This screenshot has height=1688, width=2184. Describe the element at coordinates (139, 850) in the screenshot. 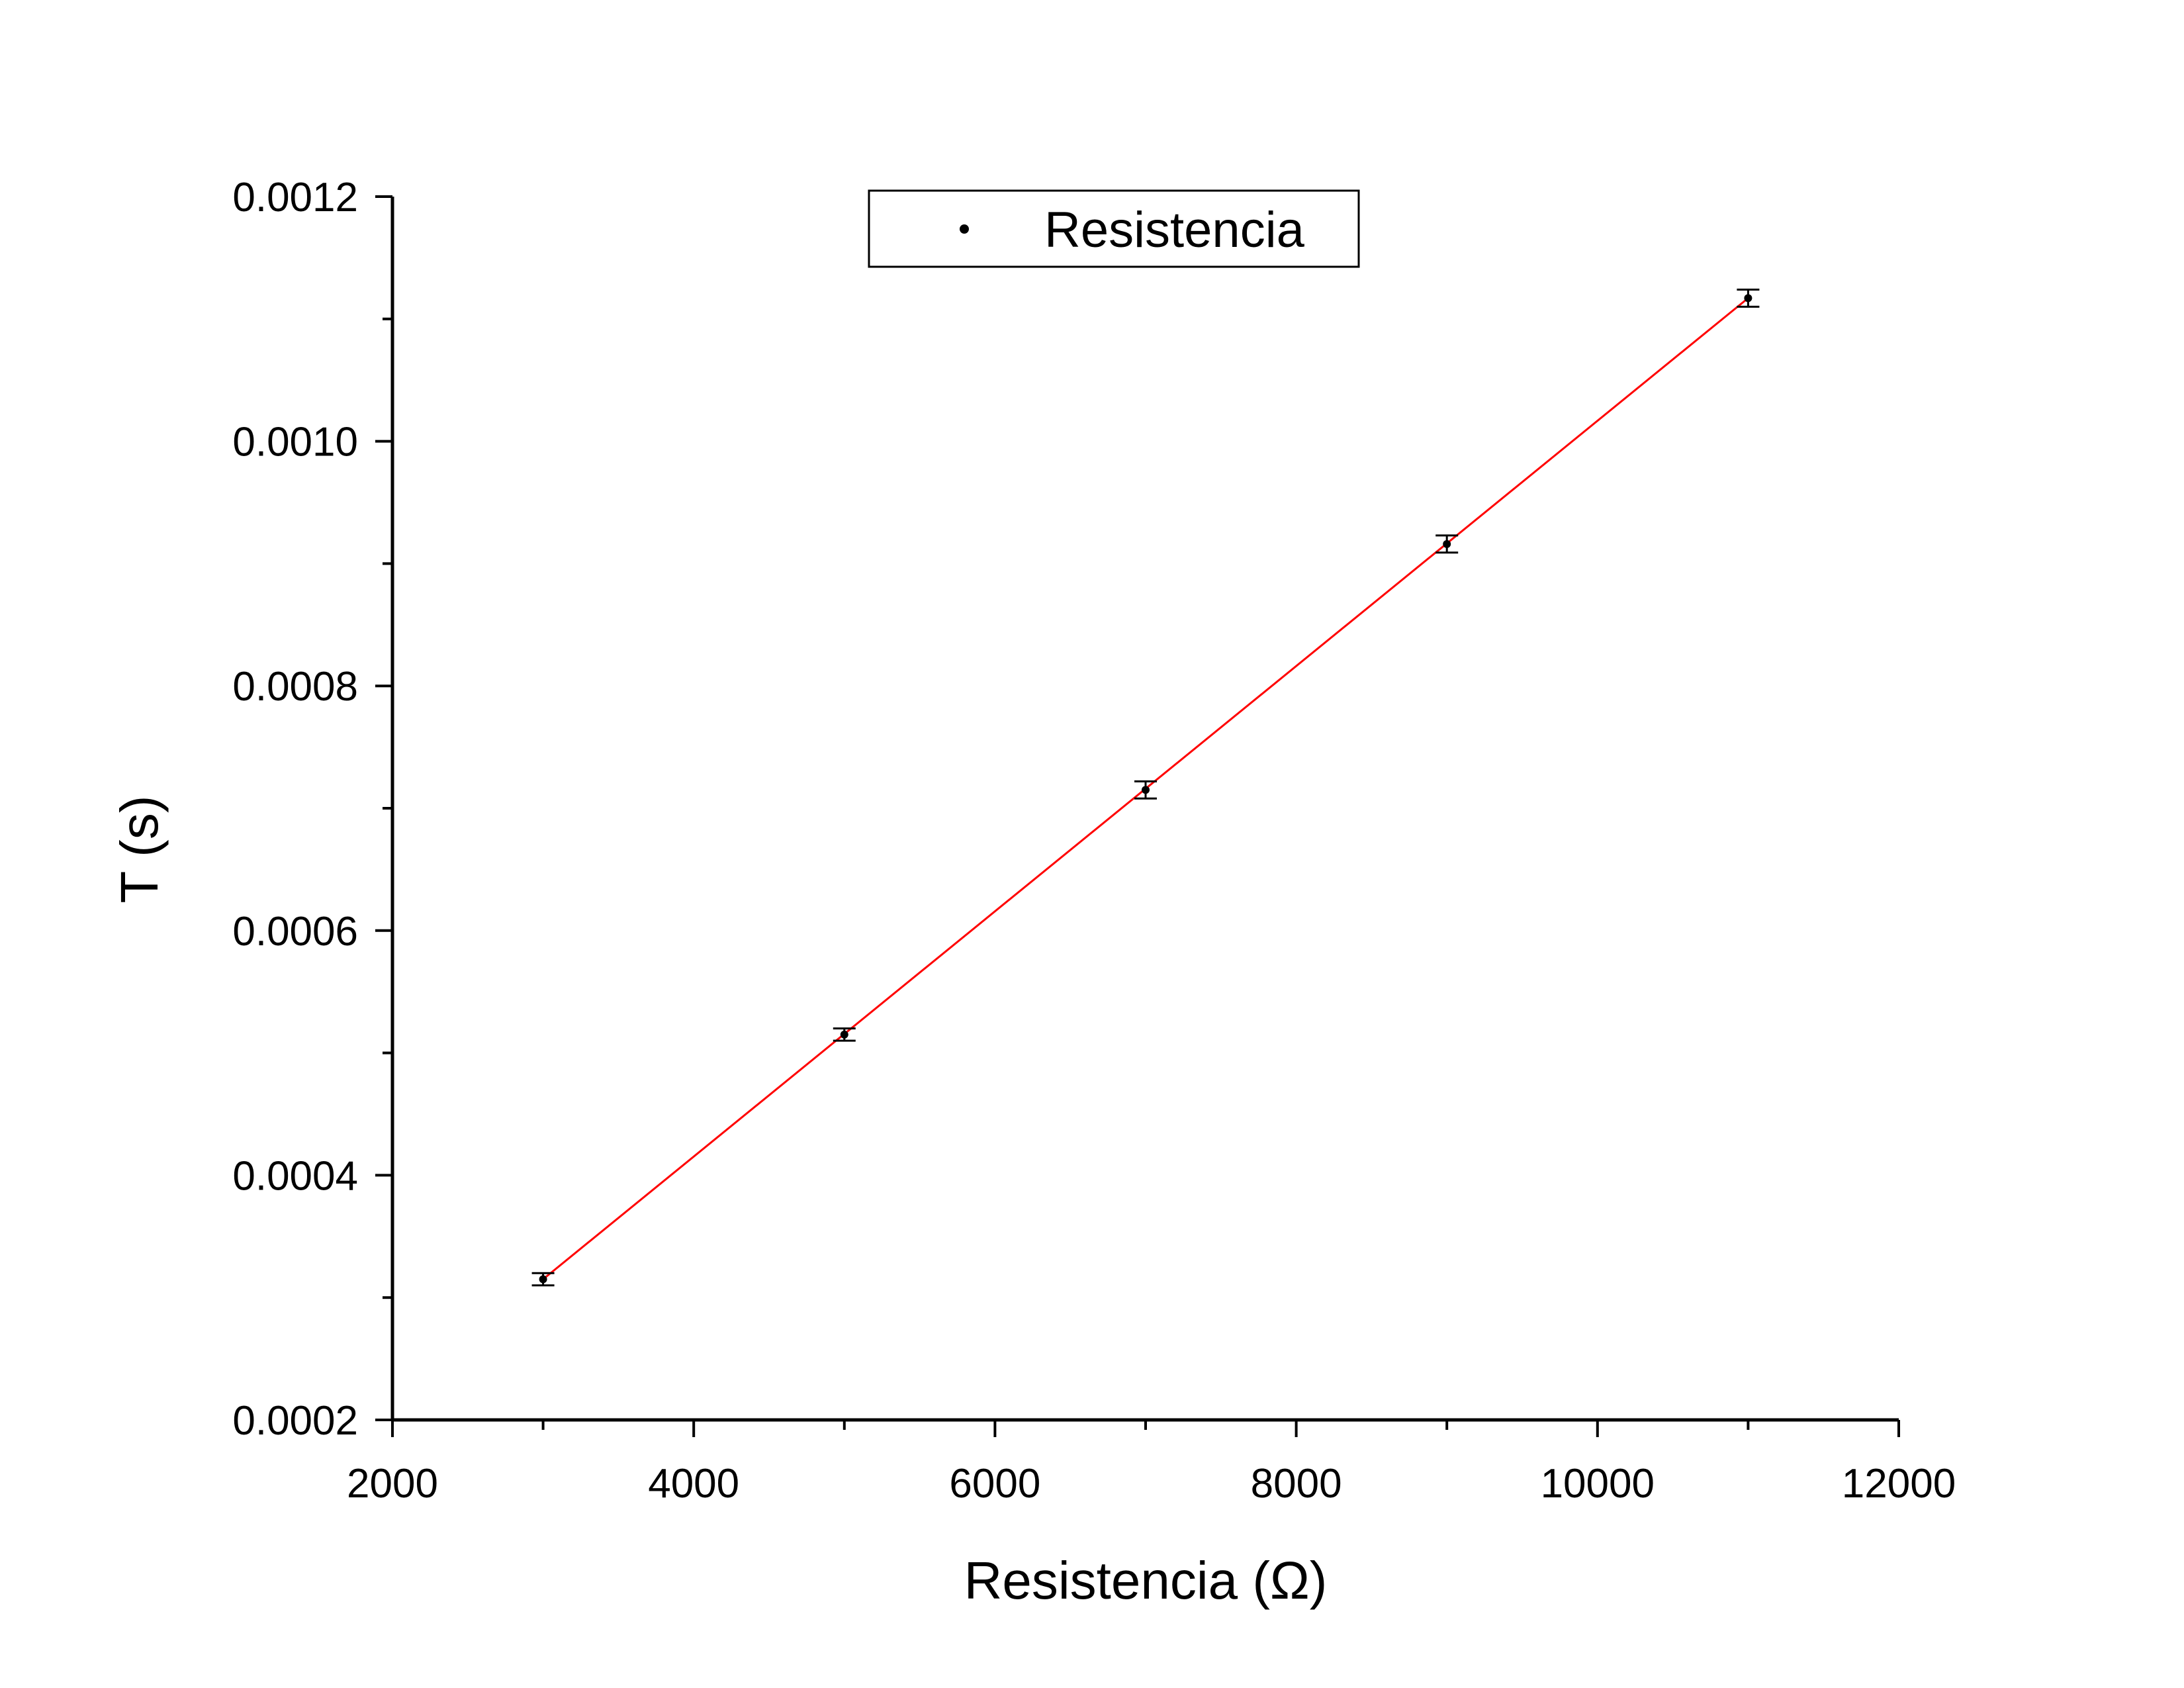

I see `y-axis-title: T (s)` at that location.